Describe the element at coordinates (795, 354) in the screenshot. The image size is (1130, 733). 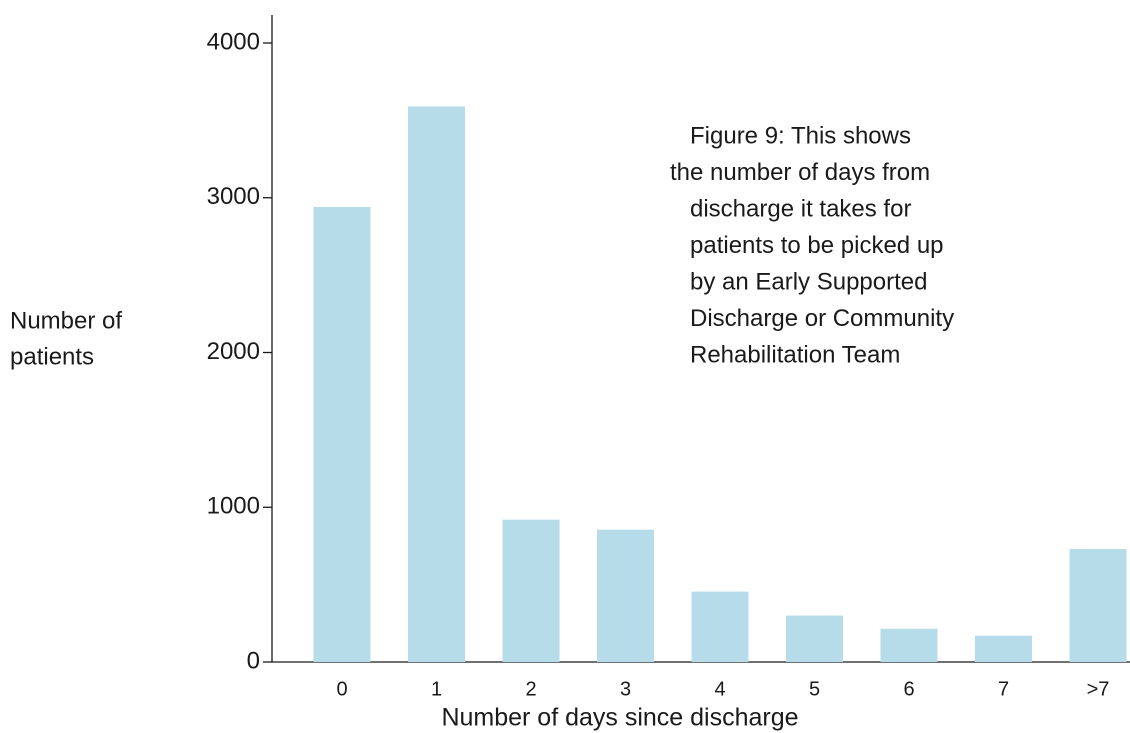
I see `annotation: Rehabilitation Team` at that location.